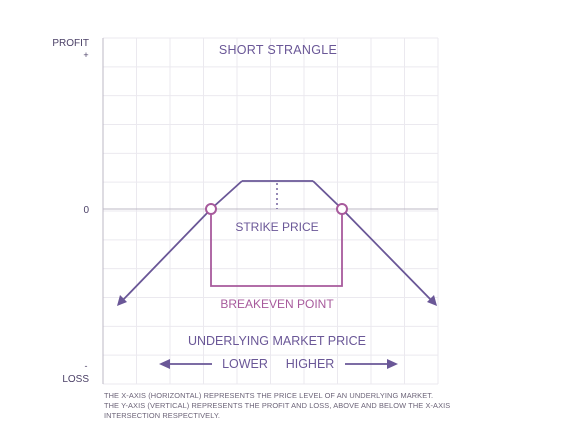 Image resolution: width=577 pixels, height=440 pixels. I want to click on higher-arrowhead, so click(392, 364).